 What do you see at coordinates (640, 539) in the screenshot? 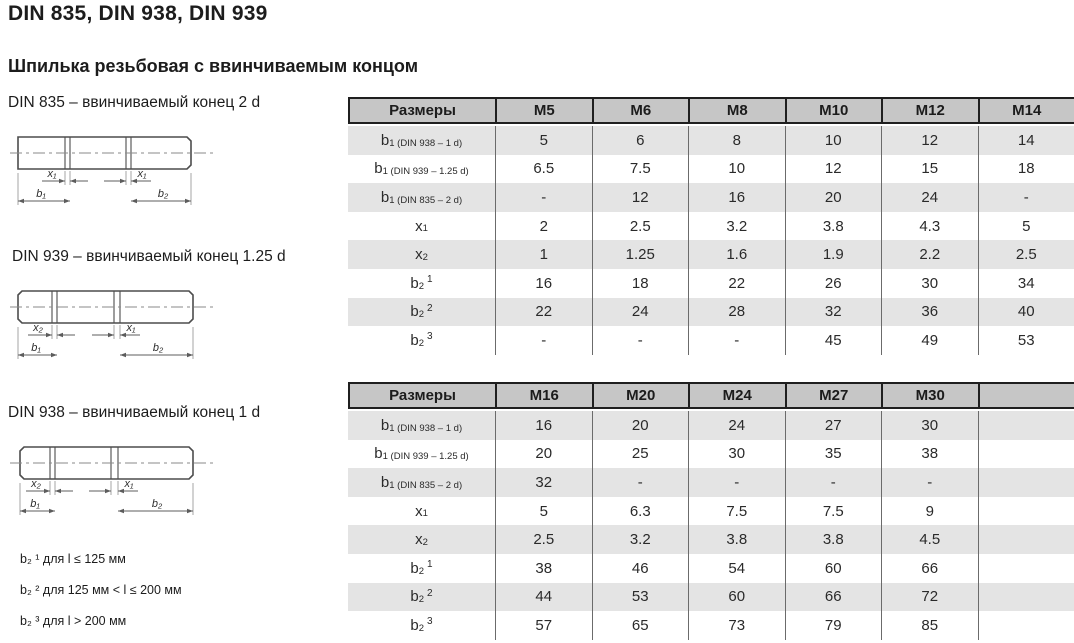
I see `cell-value: 3.2` at bounding box center [640, 539].